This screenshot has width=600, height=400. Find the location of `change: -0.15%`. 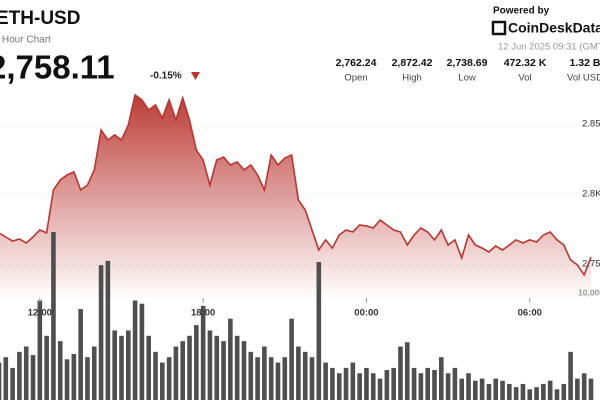

change: -0.15% is located at coordinates (166, 76).